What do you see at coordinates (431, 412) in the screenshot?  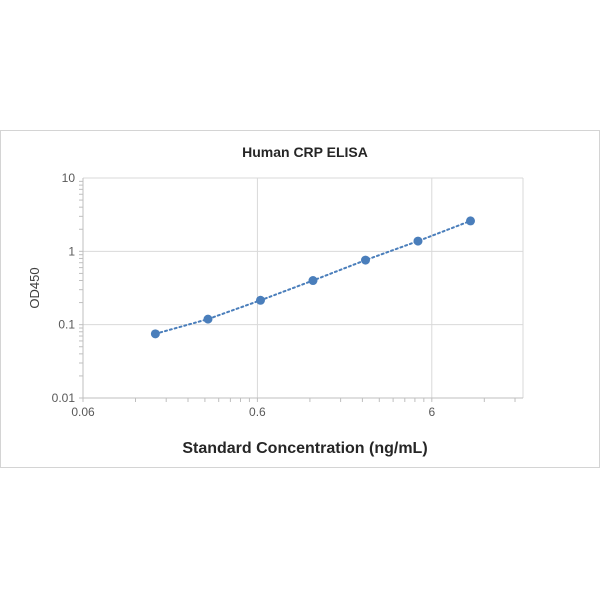 I see `x-tick-label: 6` at bounding box center [431, 412].